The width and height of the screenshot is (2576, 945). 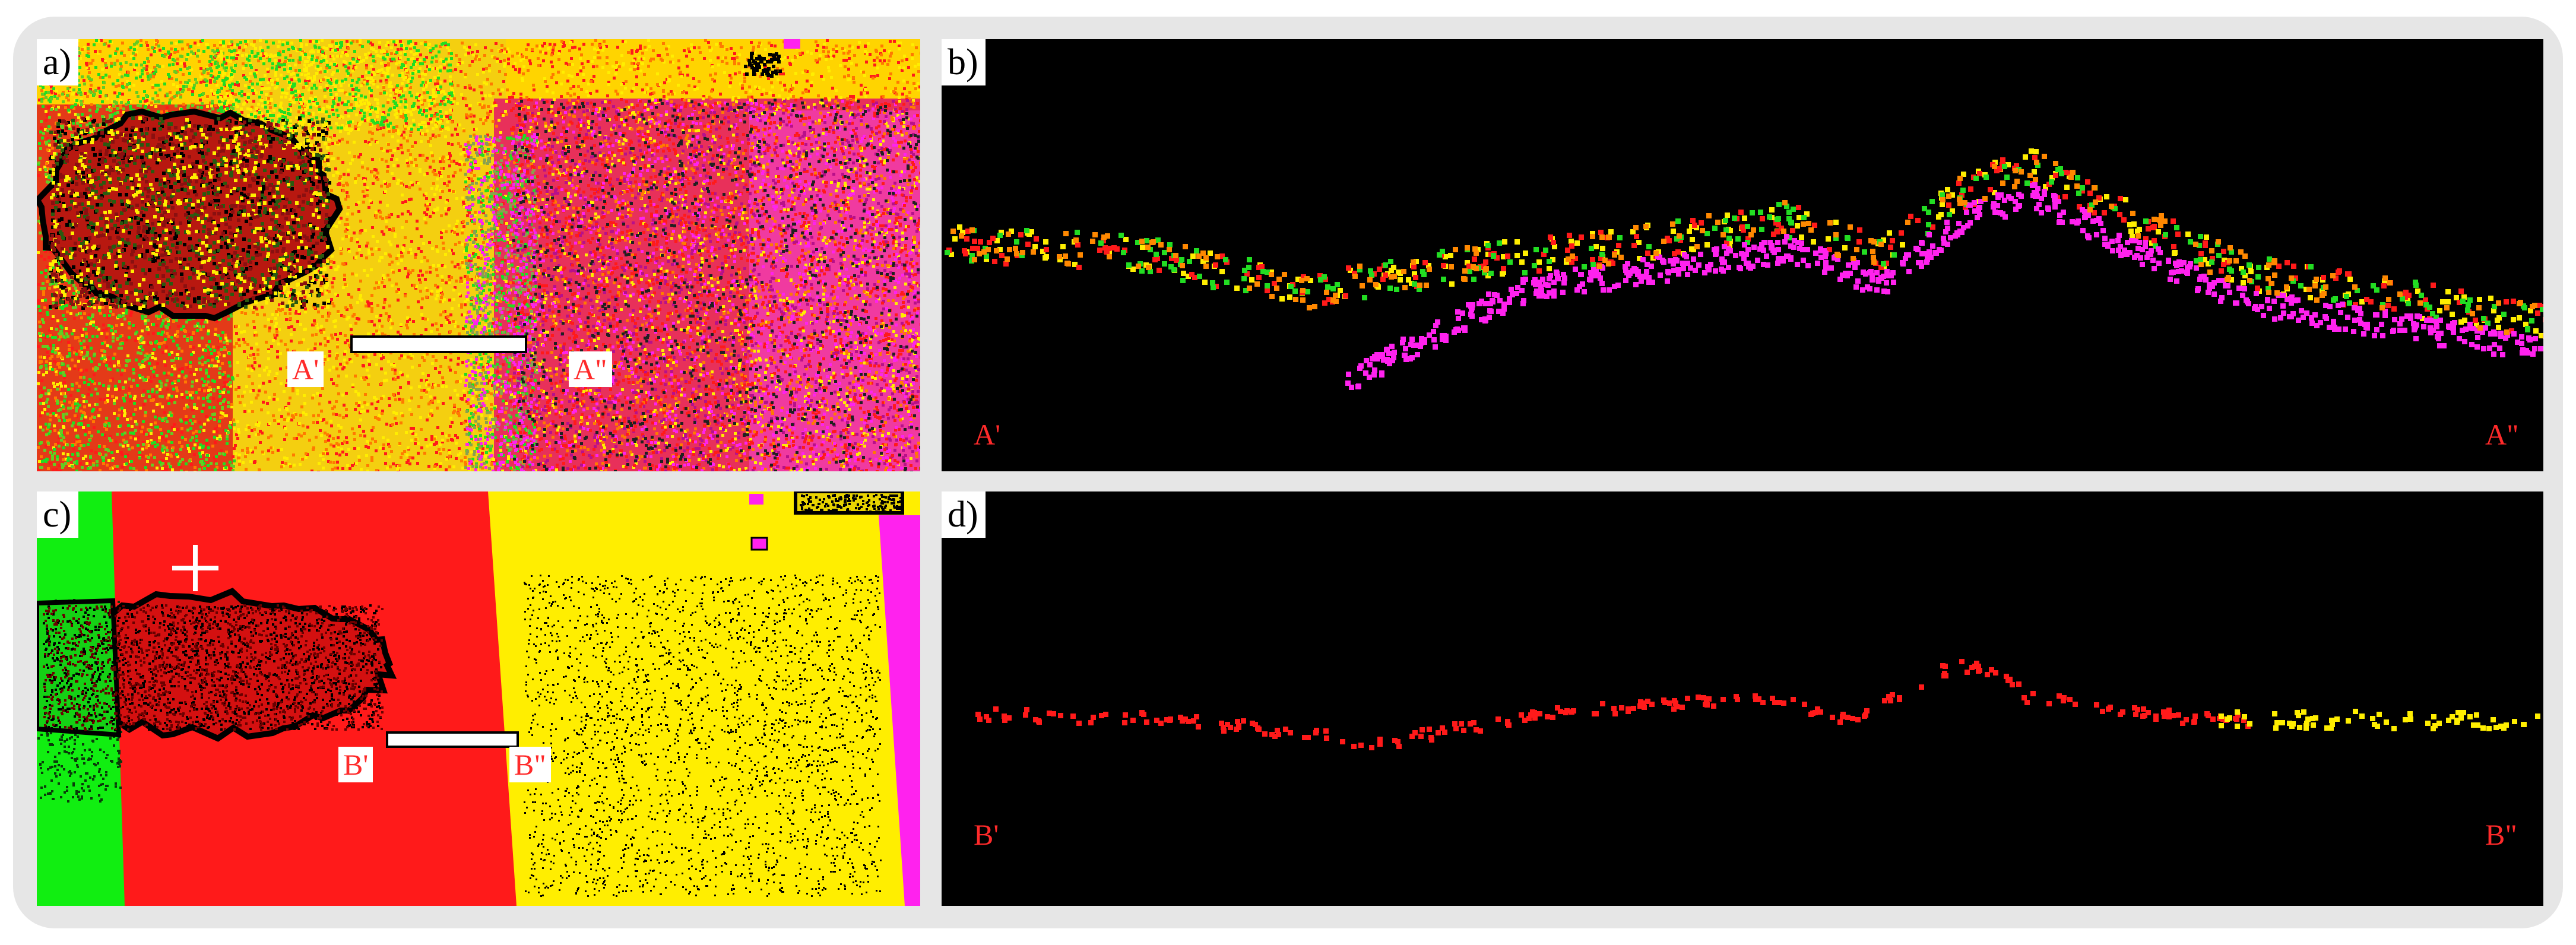 What do you see at coordinates (356, 764) in the screenshot?
I see `section-c-start-label: B'` at bounding box center [356, 764].